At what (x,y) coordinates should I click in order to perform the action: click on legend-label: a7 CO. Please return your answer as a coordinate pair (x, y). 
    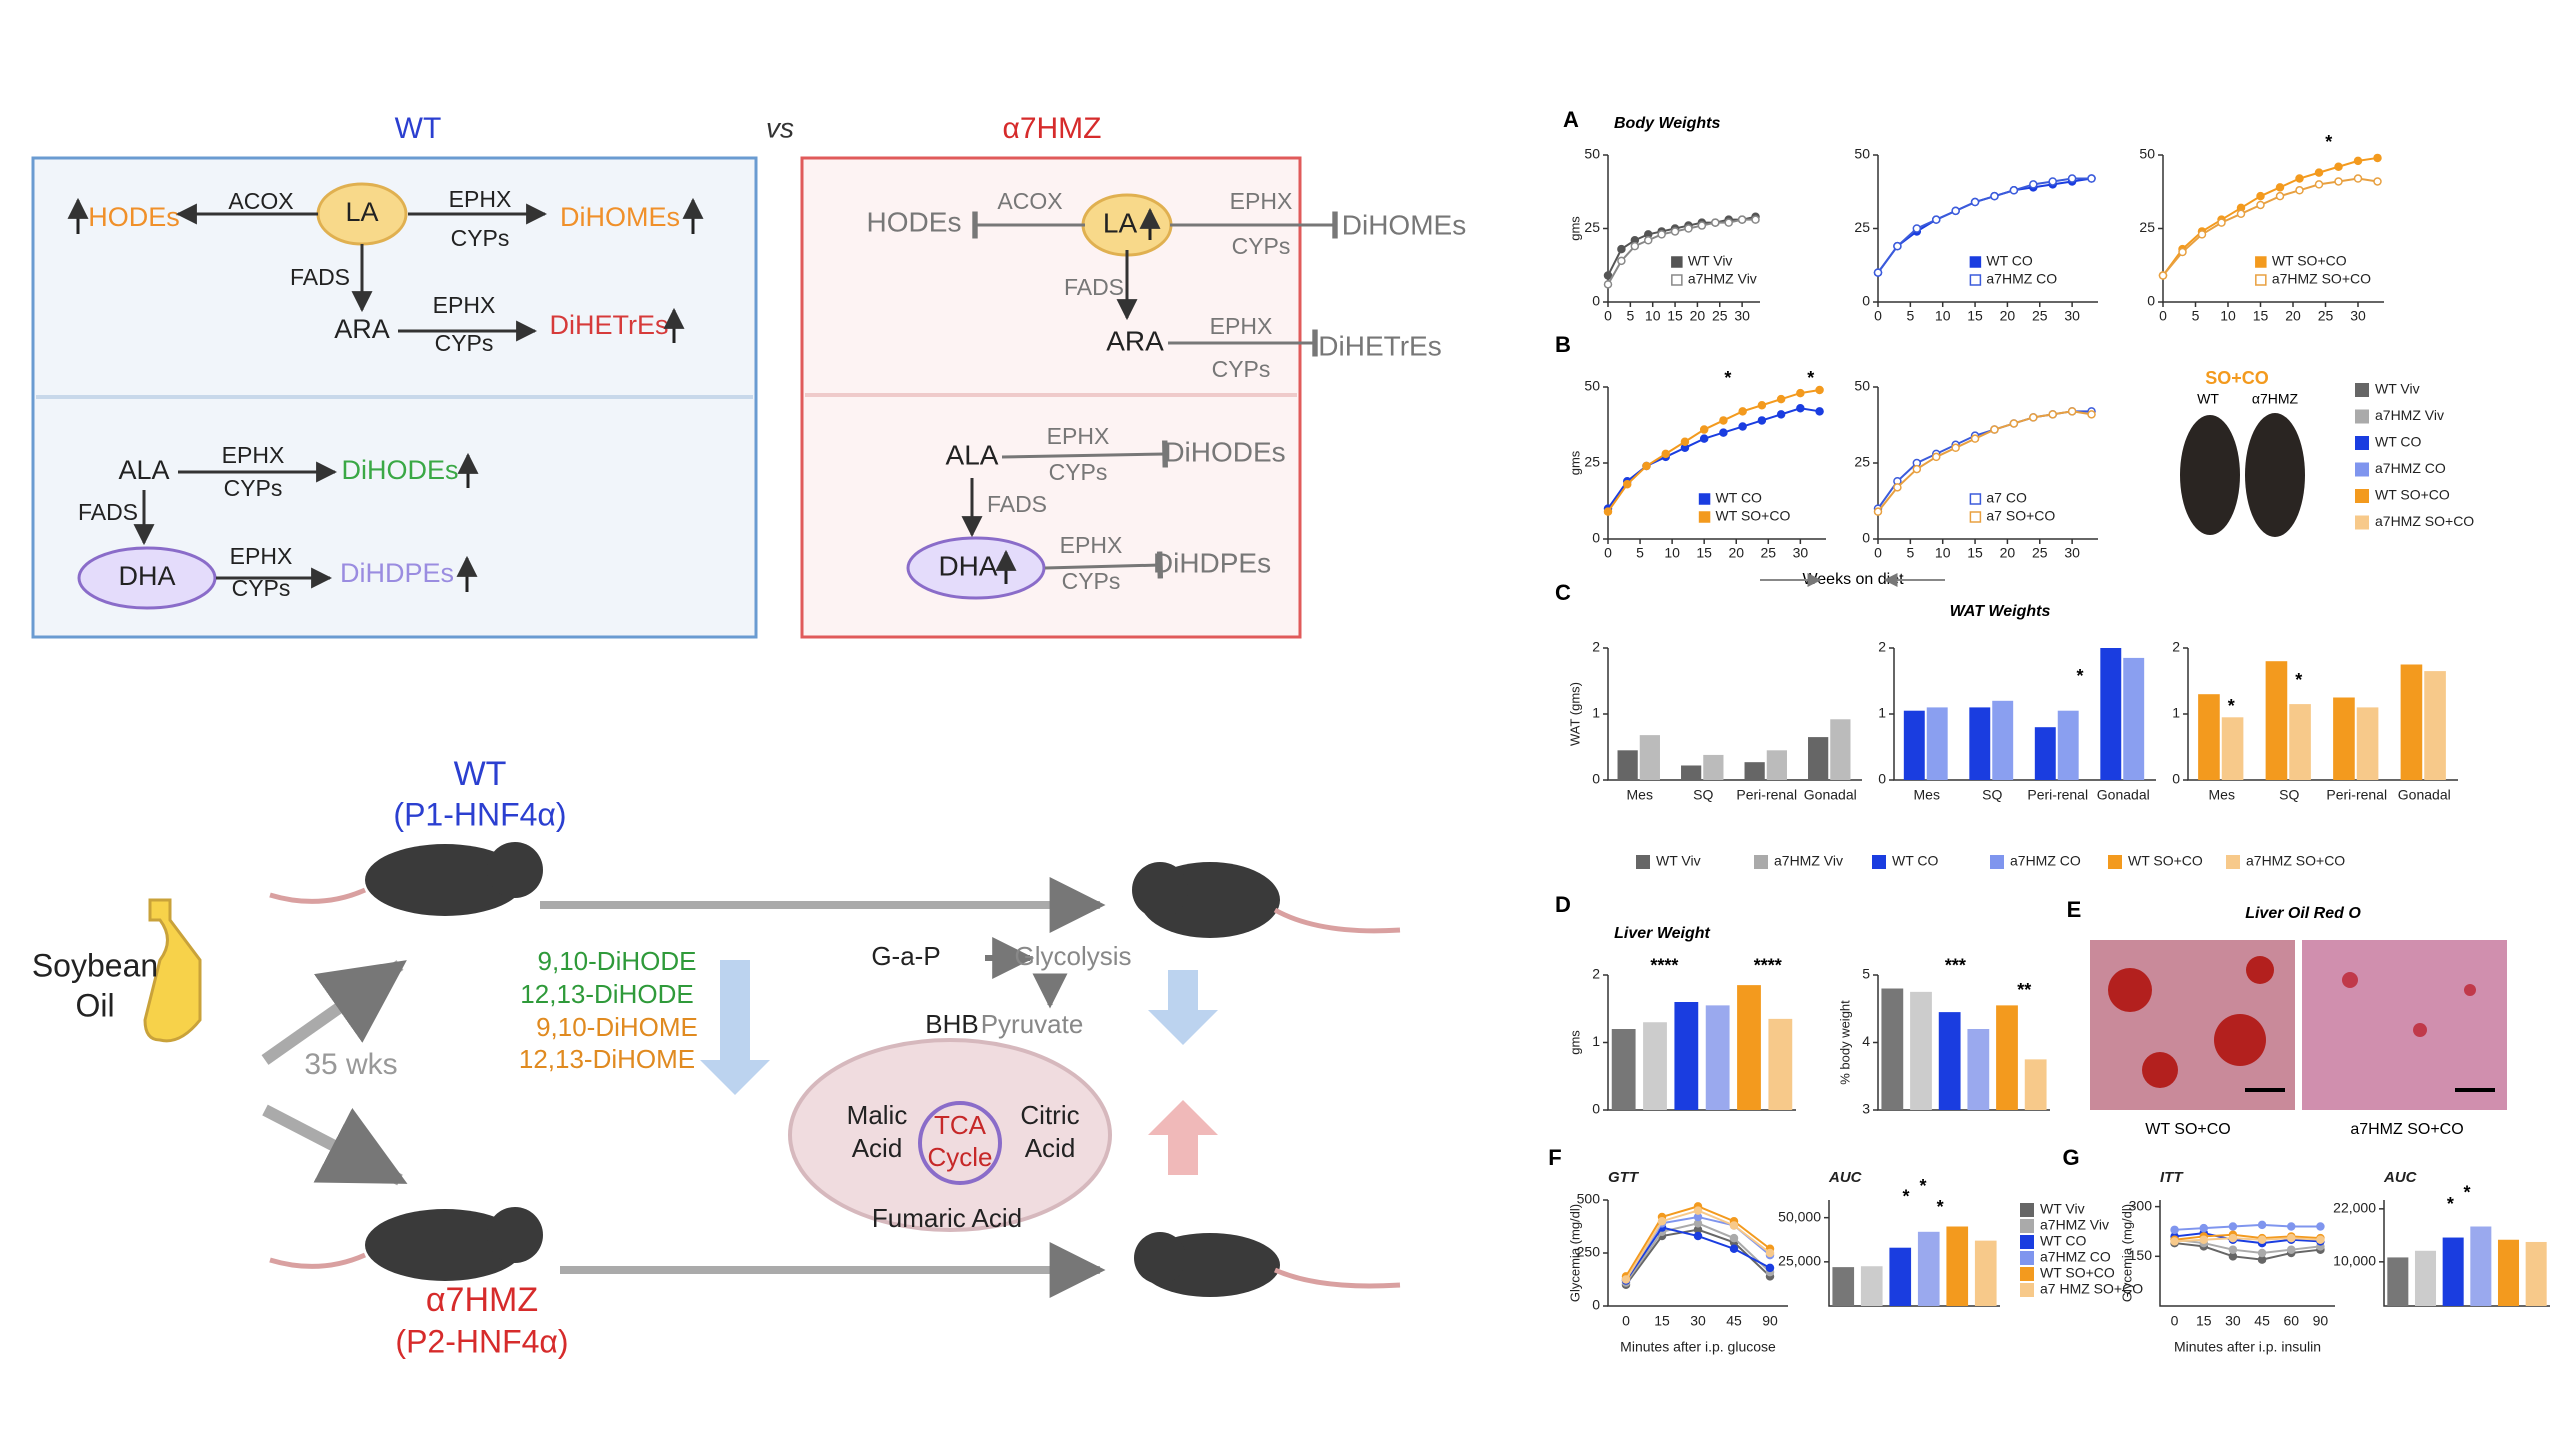
    Looking at the image, I should click on (2006, 498).